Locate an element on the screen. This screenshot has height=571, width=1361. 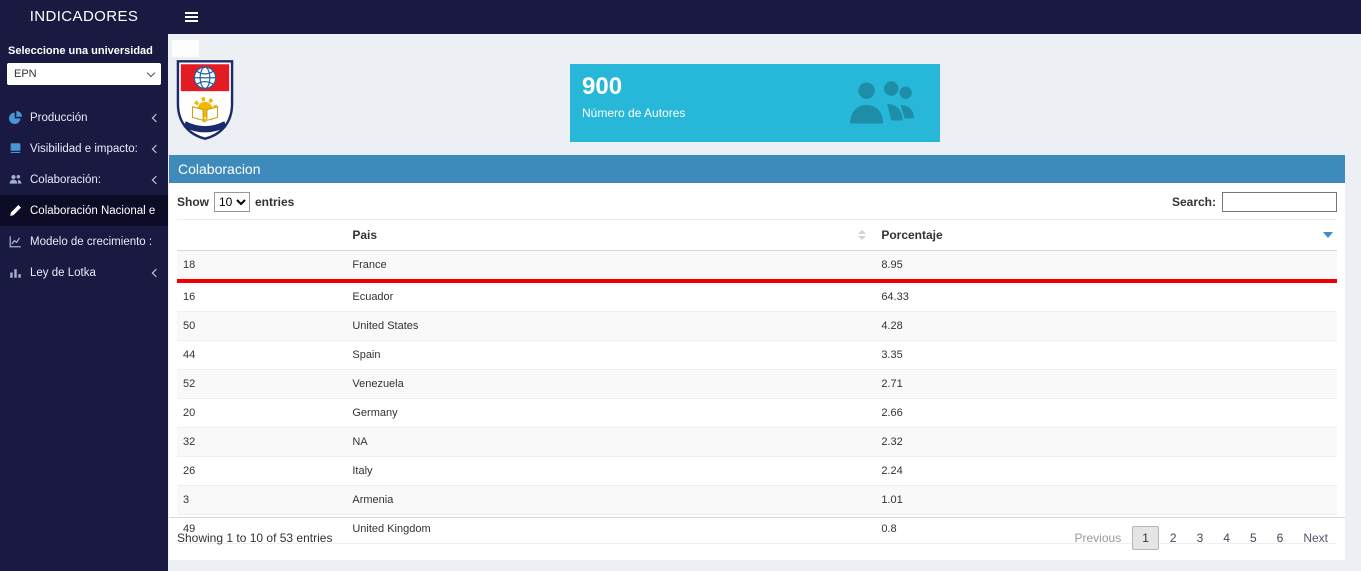
page-length-select: 10 is located at coordinates (232, 202).